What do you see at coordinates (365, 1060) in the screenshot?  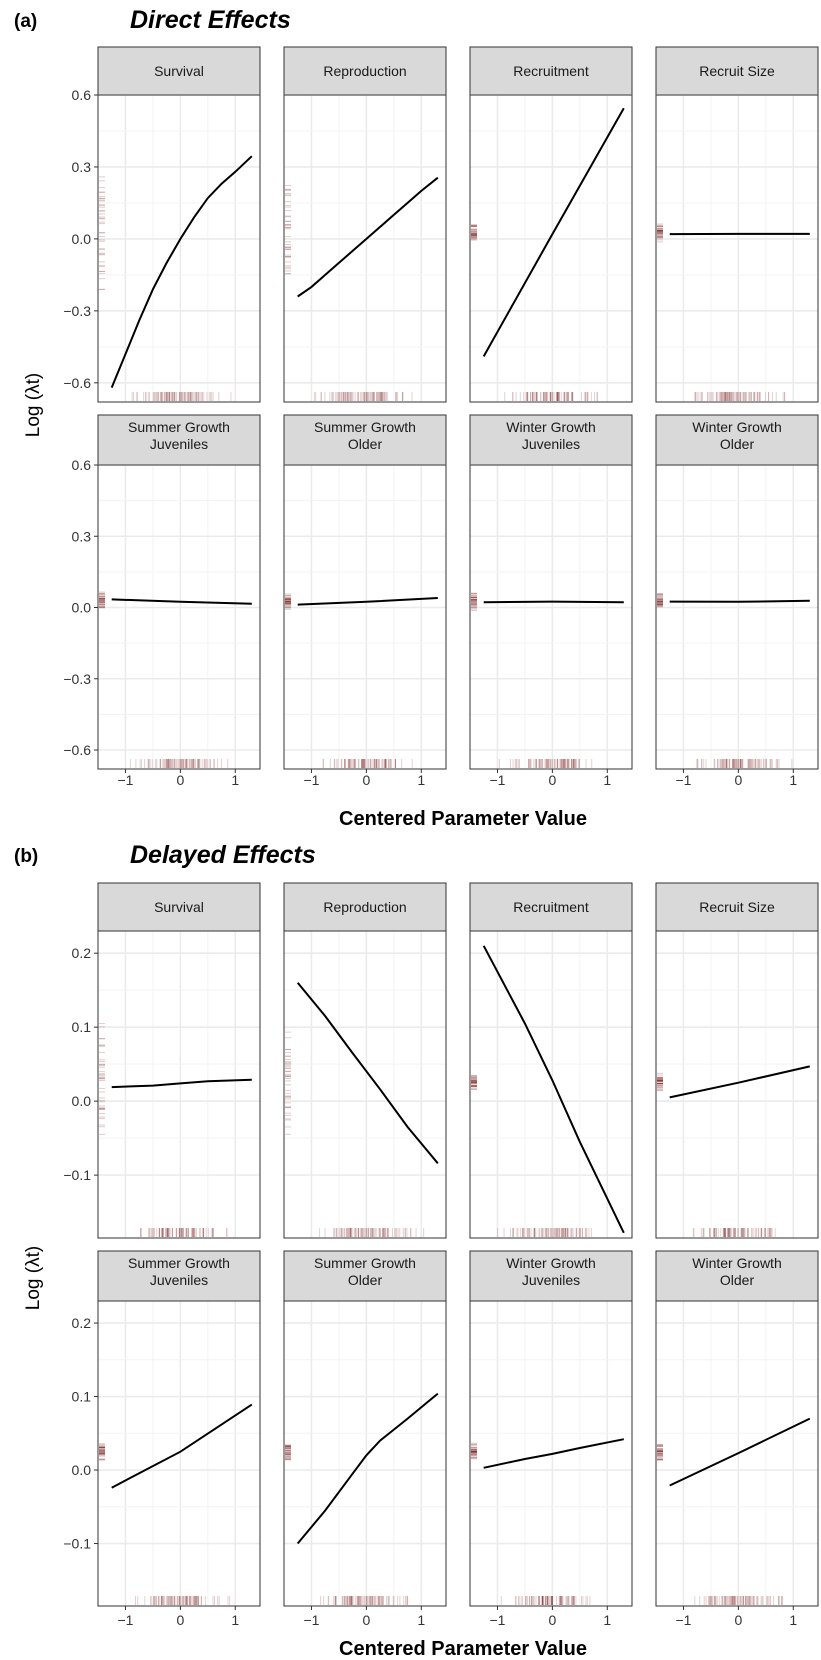 I see `facet-panel: Reproduction` at bounding box center [365, 1060].